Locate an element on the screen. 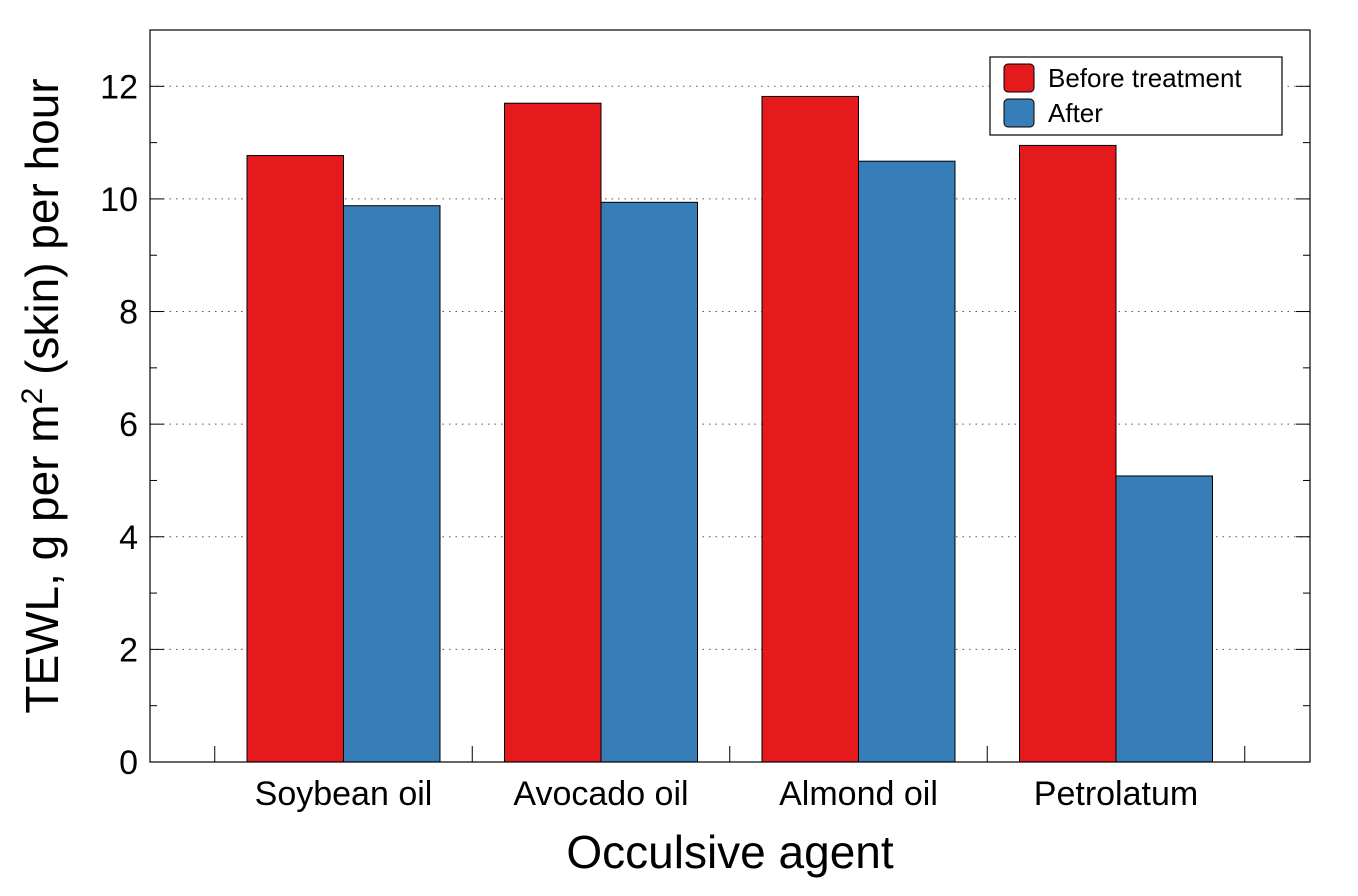 The height and width of the screenshot is (896, 1358). x-tick-label: Petrolatum is located at coordinates (1116, 794).